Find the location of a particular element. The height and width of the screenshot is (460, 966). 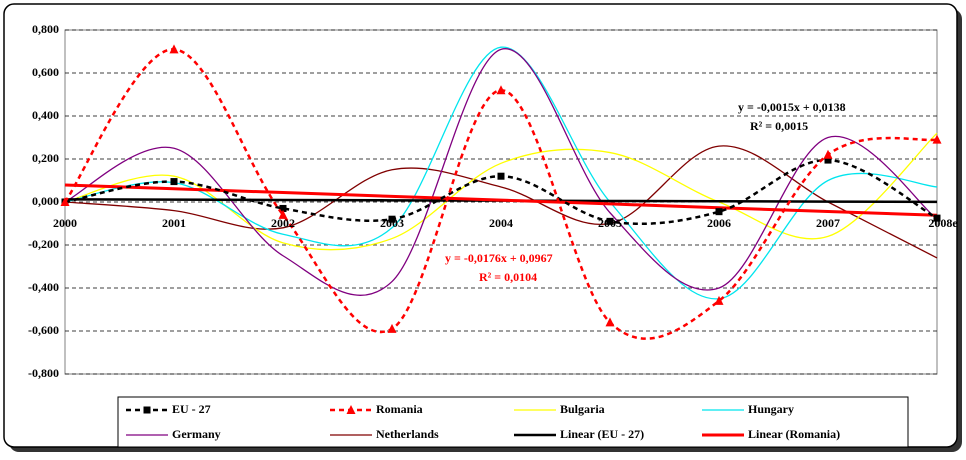

x-tick-label: 2007 is located at coordinates (828, 223).